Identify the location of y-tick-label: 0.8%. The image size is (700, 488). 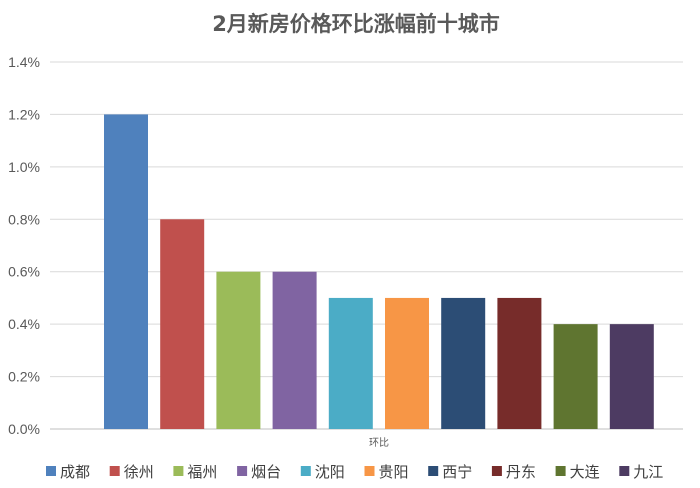
(24, 219).